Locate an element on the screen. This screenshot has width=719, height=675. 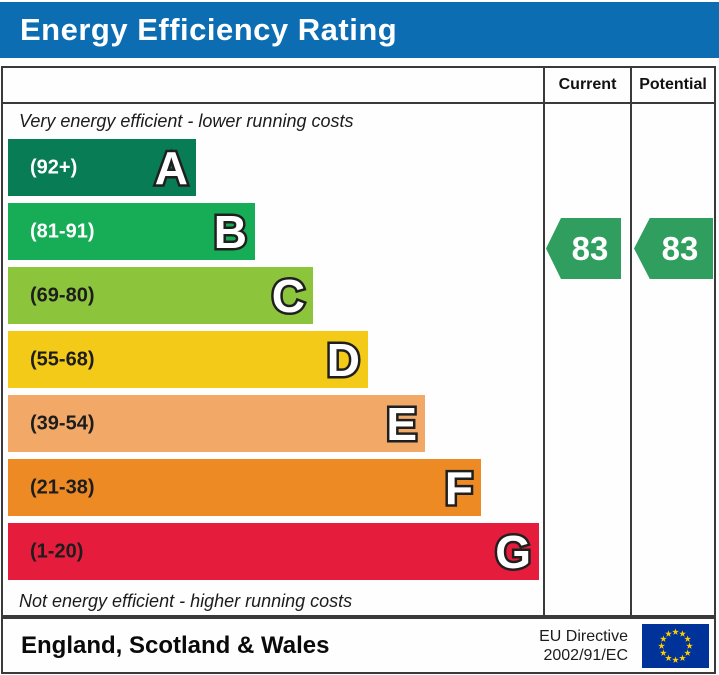
header-row: Current Potential is located at coordinates (358, 86).